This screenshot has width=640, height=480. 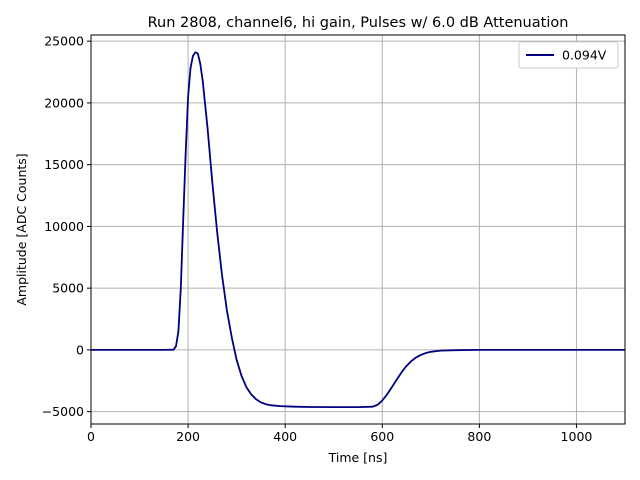 I want to click on y-ticks: −5000 0 5000 10000 15000 20000 25000, so click(x=66, y=226).